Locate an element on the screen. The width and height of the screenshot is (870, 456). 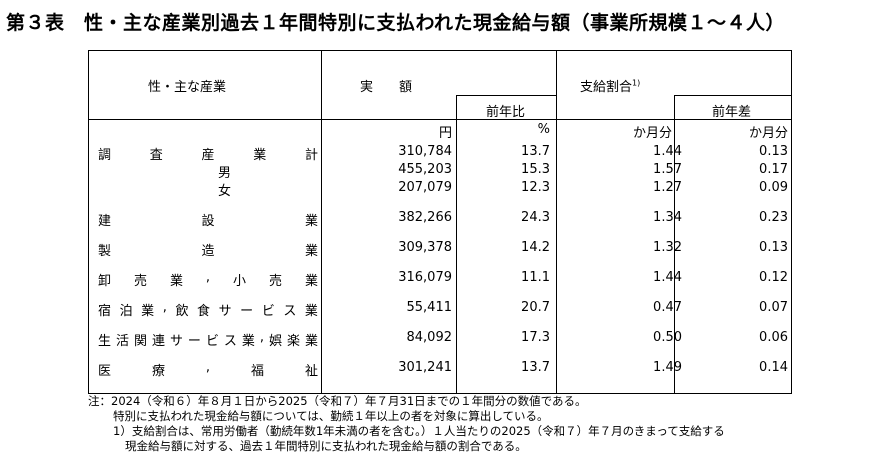
table-row: 生活関連サービス業, 娯楽業 84,092 17.3 0.50 0.06 is located at coordinates (440, 339).